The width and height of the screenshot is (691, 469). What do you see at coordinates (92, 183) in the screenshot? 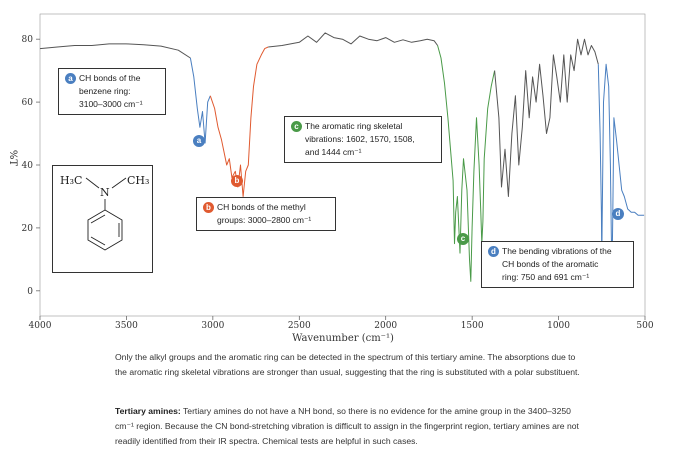
I see `bond-left` at bounding box center [92, 183].